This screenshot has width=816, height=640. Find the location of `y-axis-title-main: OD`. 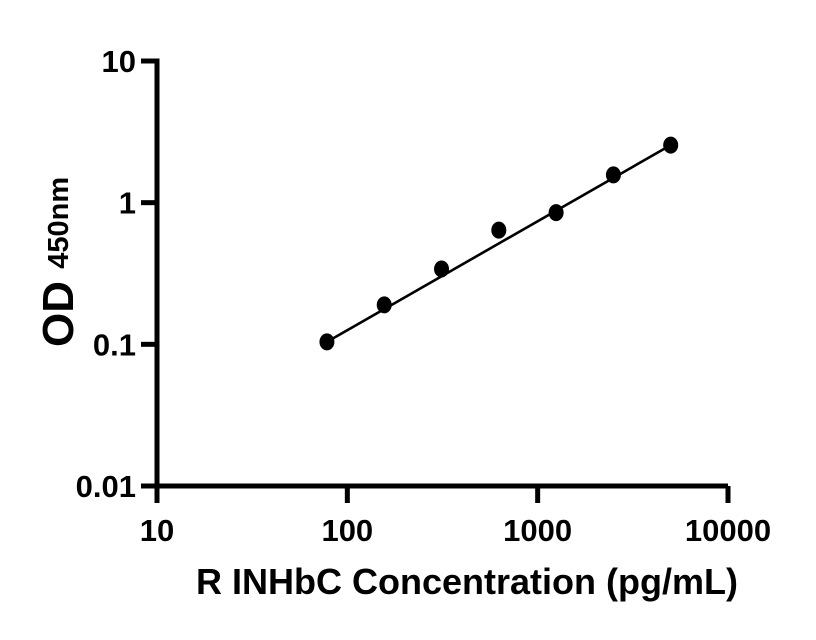

y-axis-title-main: OD is located at coordinates (58, 314).